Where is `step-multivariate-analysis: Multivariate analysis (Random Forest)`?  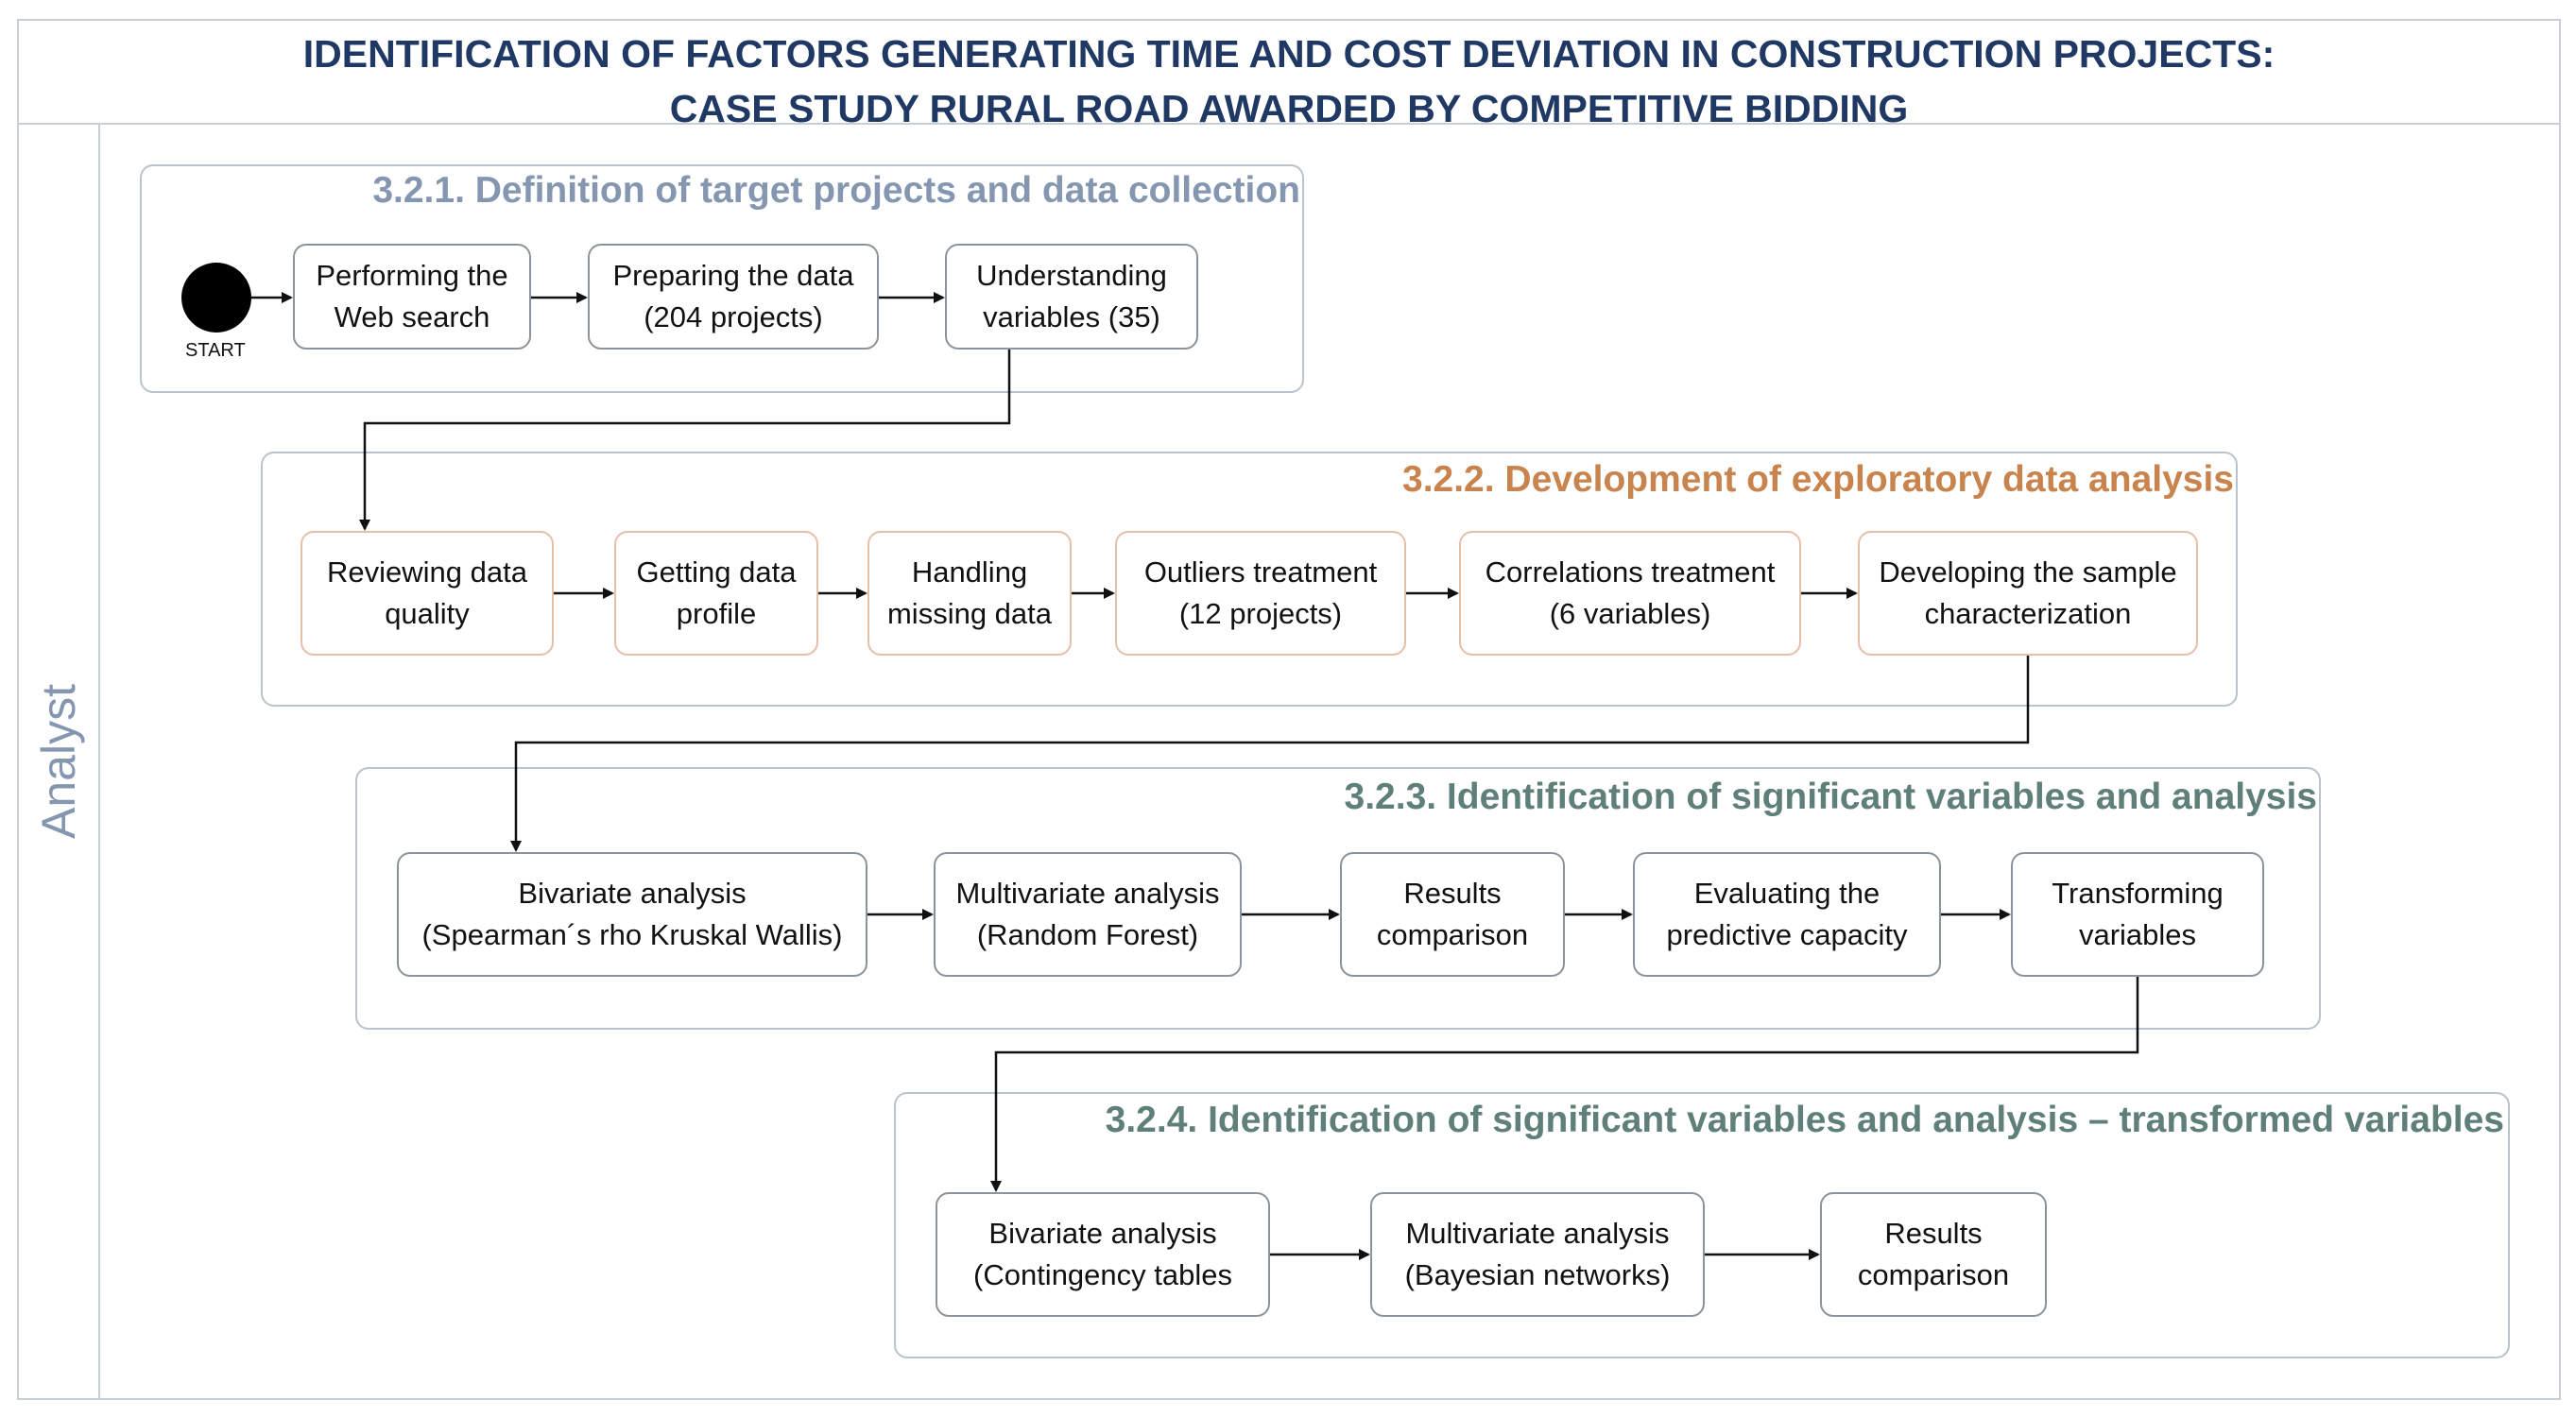 step-multivariate-analysis: Multivariate analysis (Random Forest) is located at coordinates (1088, 914).